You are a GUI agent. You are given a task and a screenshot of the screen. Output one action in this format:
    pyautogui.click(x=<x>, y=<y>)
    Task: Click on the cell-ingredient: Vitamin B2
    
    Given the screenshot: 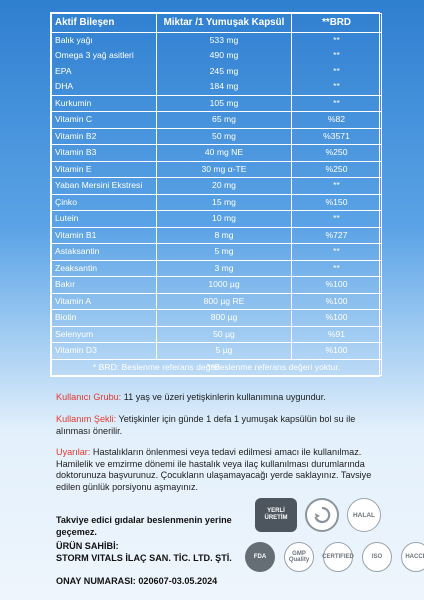 What is the action you would take?
    pyautogui.click(x=104, y=136)
    